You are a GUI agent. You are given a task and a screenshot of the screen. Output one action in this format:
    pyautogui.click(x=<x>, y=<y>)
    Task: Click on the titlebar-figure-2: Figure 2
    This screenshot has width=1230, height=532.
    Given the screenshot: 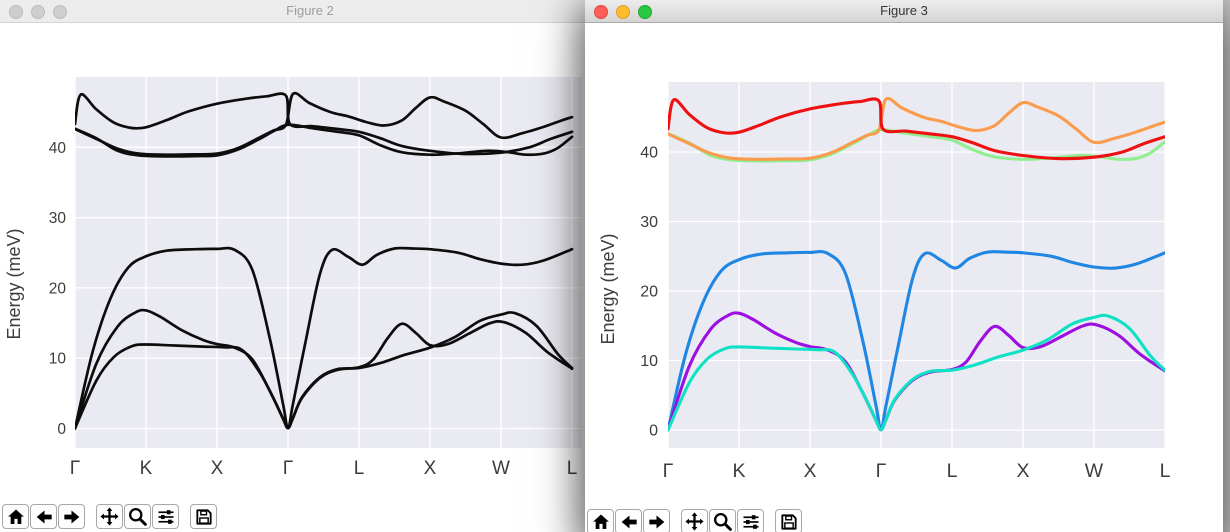 What is the action you would take?
    pyautogui.click(x=310, y=11)
    